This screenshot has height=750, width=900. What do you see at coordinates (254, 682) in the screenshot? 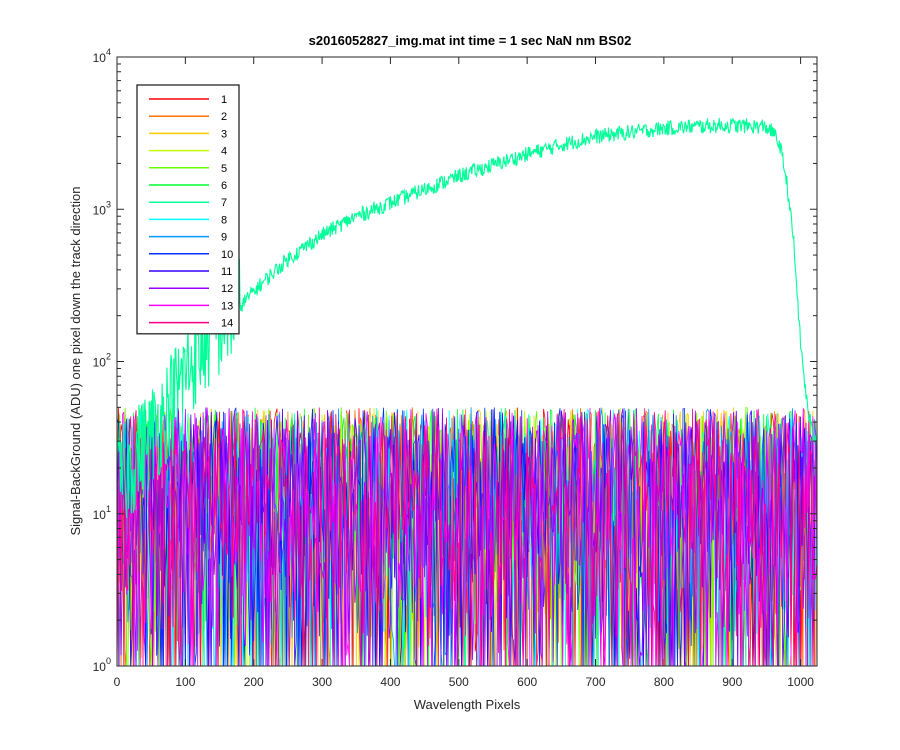
I see `x-tick-label: 200` at bounding box center [254, 682].